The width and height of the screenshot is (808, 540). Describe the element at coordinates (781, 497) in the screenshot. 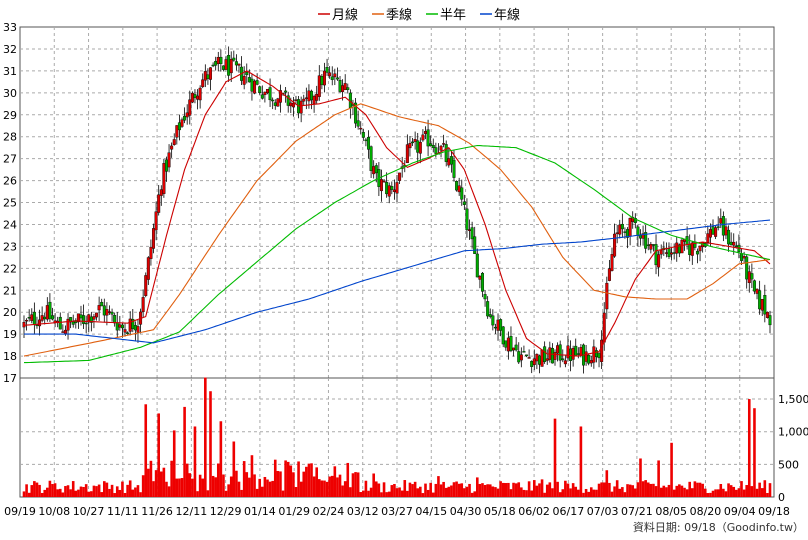

I see `volume-tick-label: 0` at that location.